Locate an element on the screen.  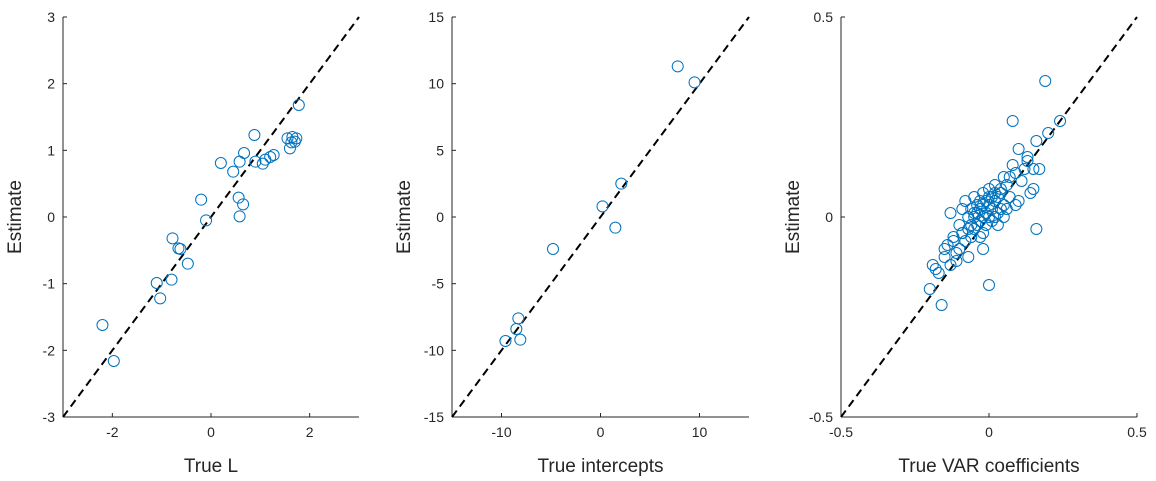
y-tick-label: -10 is located at coordinates (434, 350).